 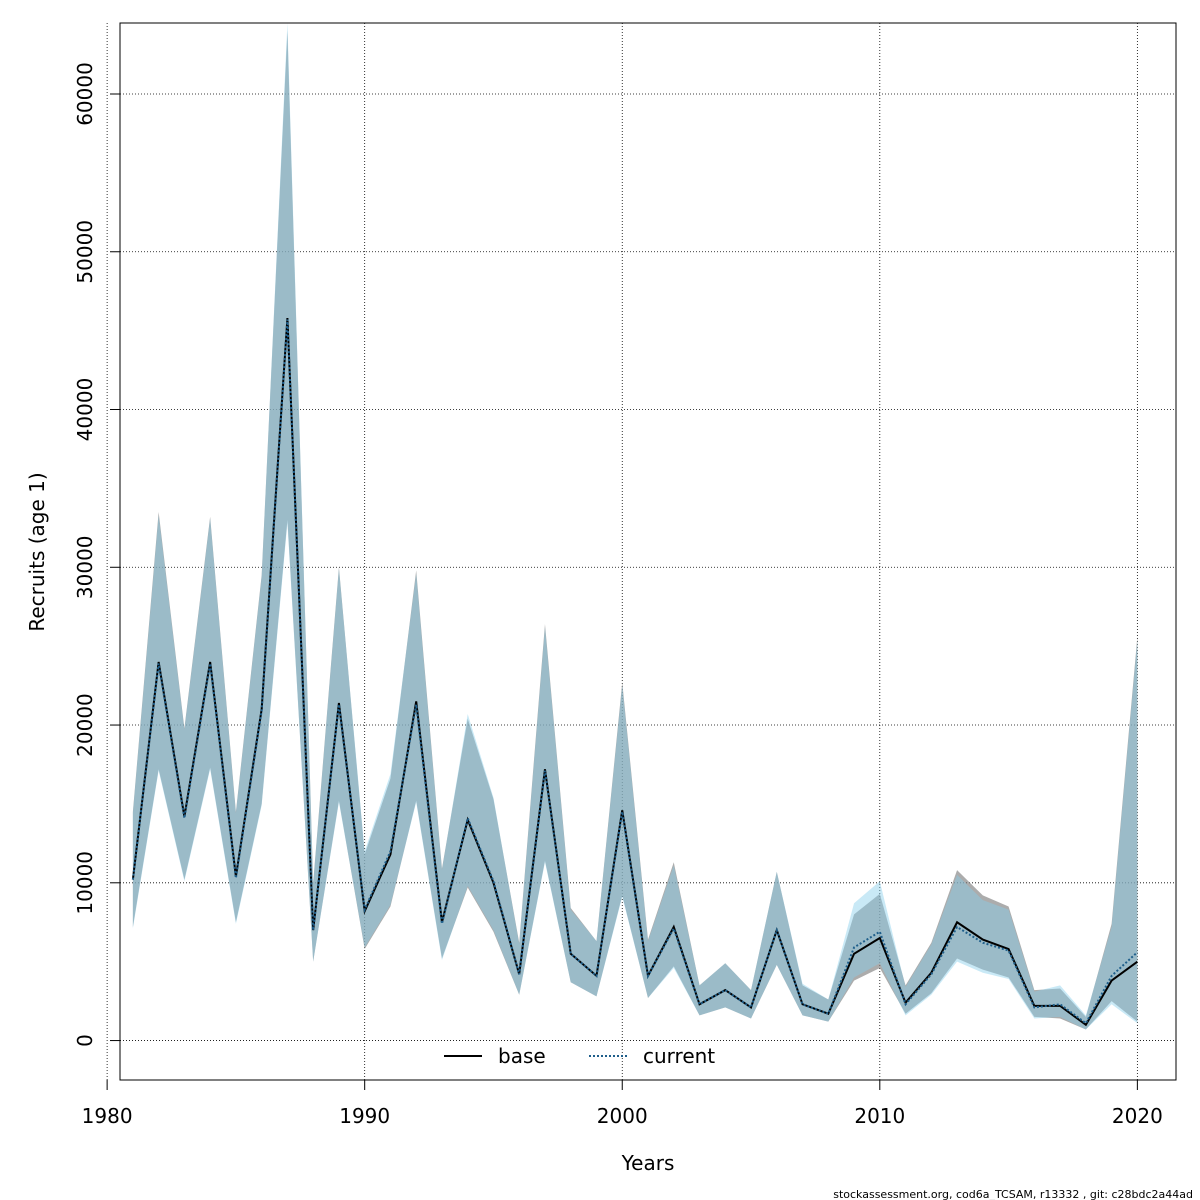 What do you see at coordinates (85, 725) in the screenshot?
I see `y-tick-label: 20000` at bounding box center [85, 725].